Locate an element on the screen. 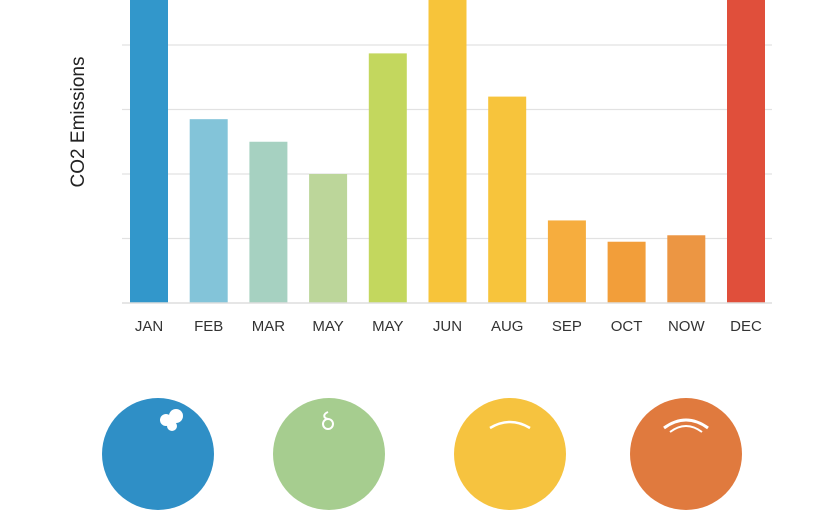 The height and width of the screenshot is (510, 840). plant-icon is located at coordinates (328, 420).